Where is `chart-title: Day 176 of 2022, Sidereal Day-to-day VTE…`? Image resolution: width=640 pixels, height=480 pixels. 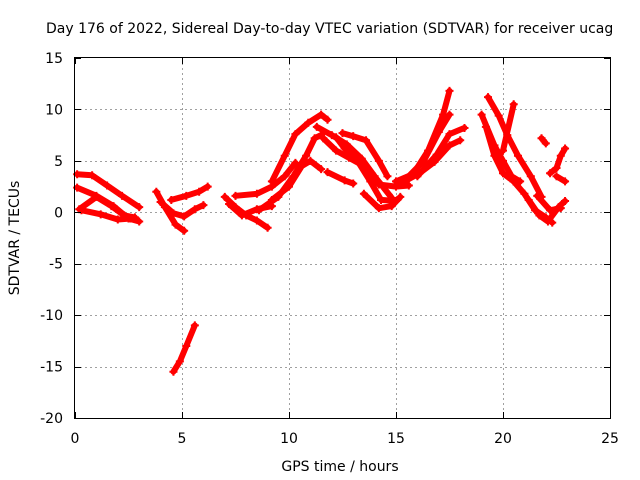
chart-title: Day 176 of 2022, Sidereal Day-to-day VTE… is located at coordinates (329, 29).